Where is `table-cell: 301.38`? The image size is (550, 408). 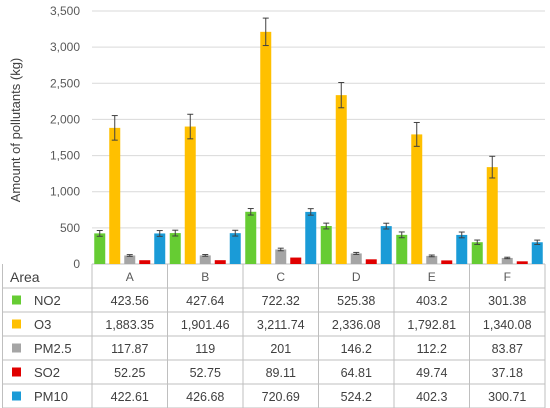 table-cell: 301.38 is located at coordinates (507, 301).